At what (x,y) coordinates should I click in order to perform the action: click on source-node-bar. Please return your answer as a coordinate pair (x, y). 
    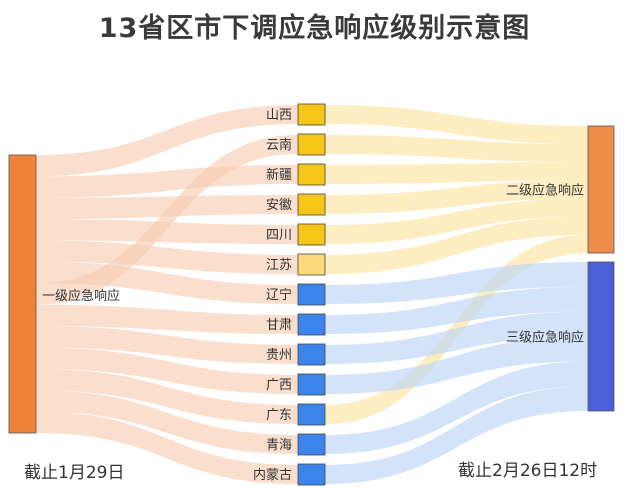
    Looking at the image, I should click on (22, 294).